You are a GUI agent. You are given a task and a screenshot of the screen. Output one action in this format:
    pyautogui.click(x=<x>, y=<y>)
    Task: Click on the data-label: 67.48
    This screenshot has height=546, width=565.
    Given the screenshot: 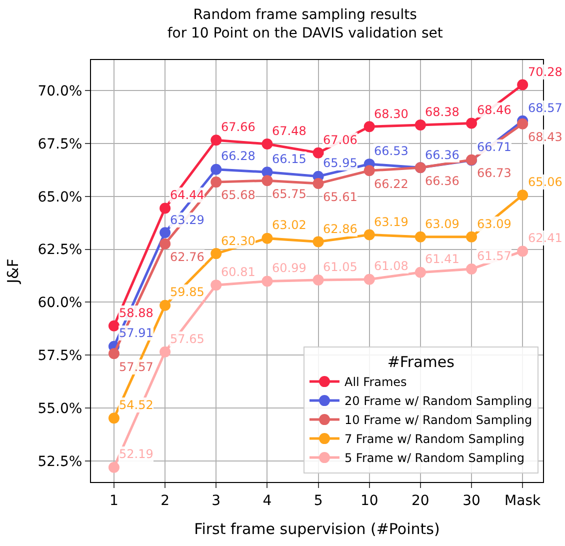 What is the action you would take?
    pyautogui.click(x=289, y=131)
    